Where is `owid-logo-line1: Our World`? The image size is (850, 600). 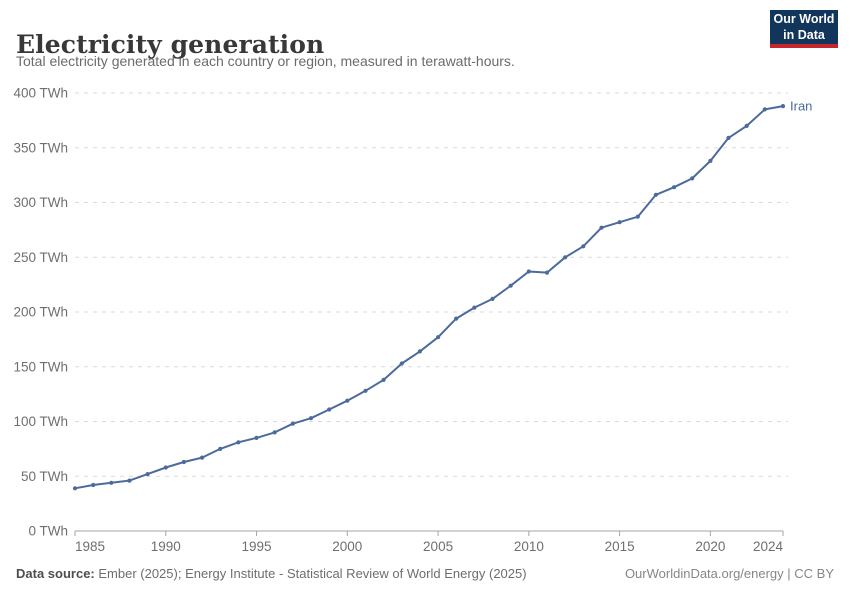 owid-logo-line1: Our World is located at coordinates (804, 19).